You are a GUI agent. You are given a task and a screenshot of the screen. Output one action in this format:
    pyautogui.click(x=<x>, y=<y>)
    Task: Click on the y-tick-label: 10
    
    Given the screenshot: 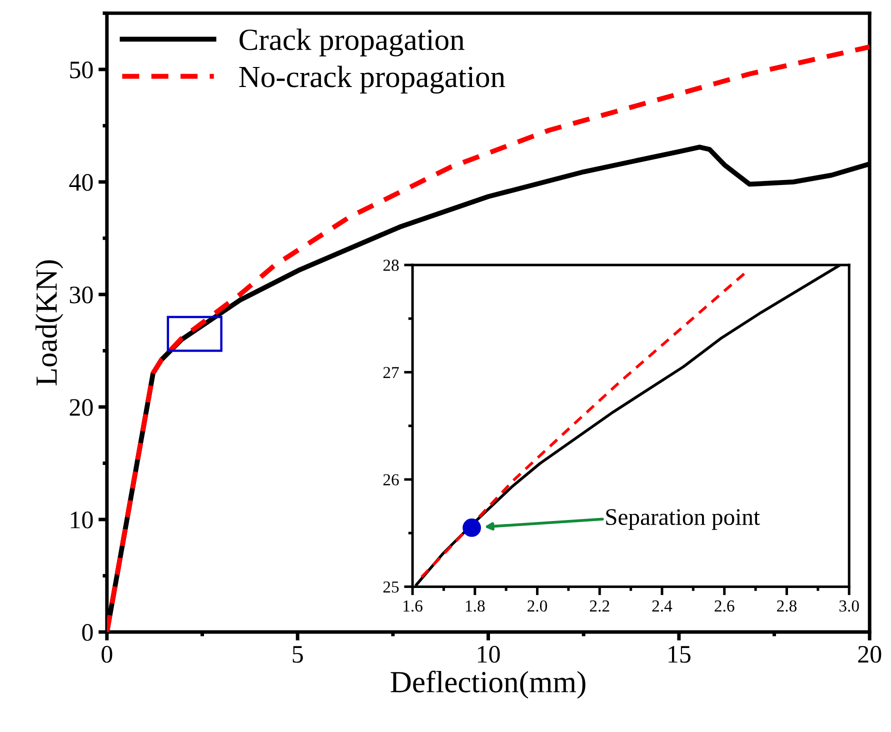 What is the action you would take?
    pyautogui.click(x=81, y=520)
    